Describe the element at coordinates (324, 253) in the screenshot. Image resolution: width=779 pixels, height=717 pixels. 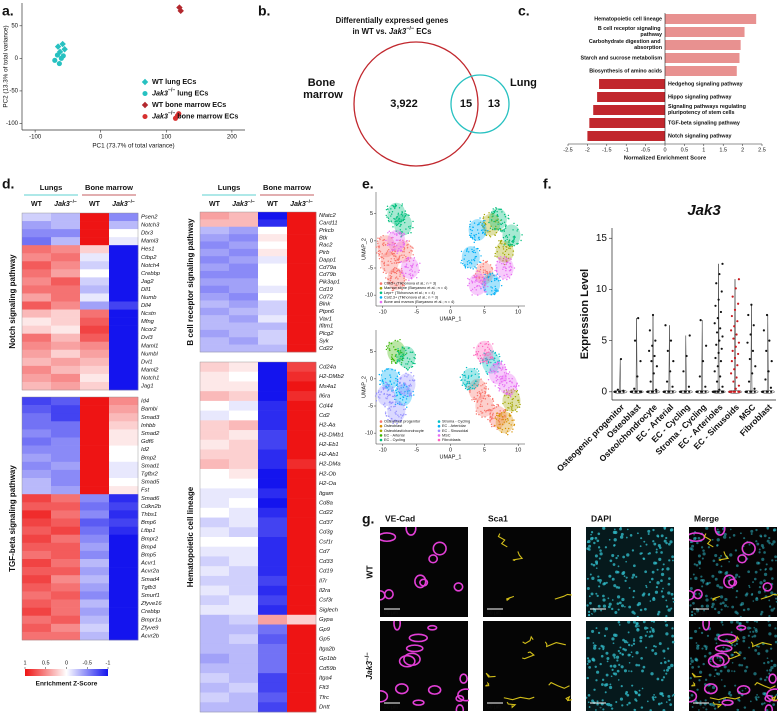
I see `gene-label: Pirb` at that location.